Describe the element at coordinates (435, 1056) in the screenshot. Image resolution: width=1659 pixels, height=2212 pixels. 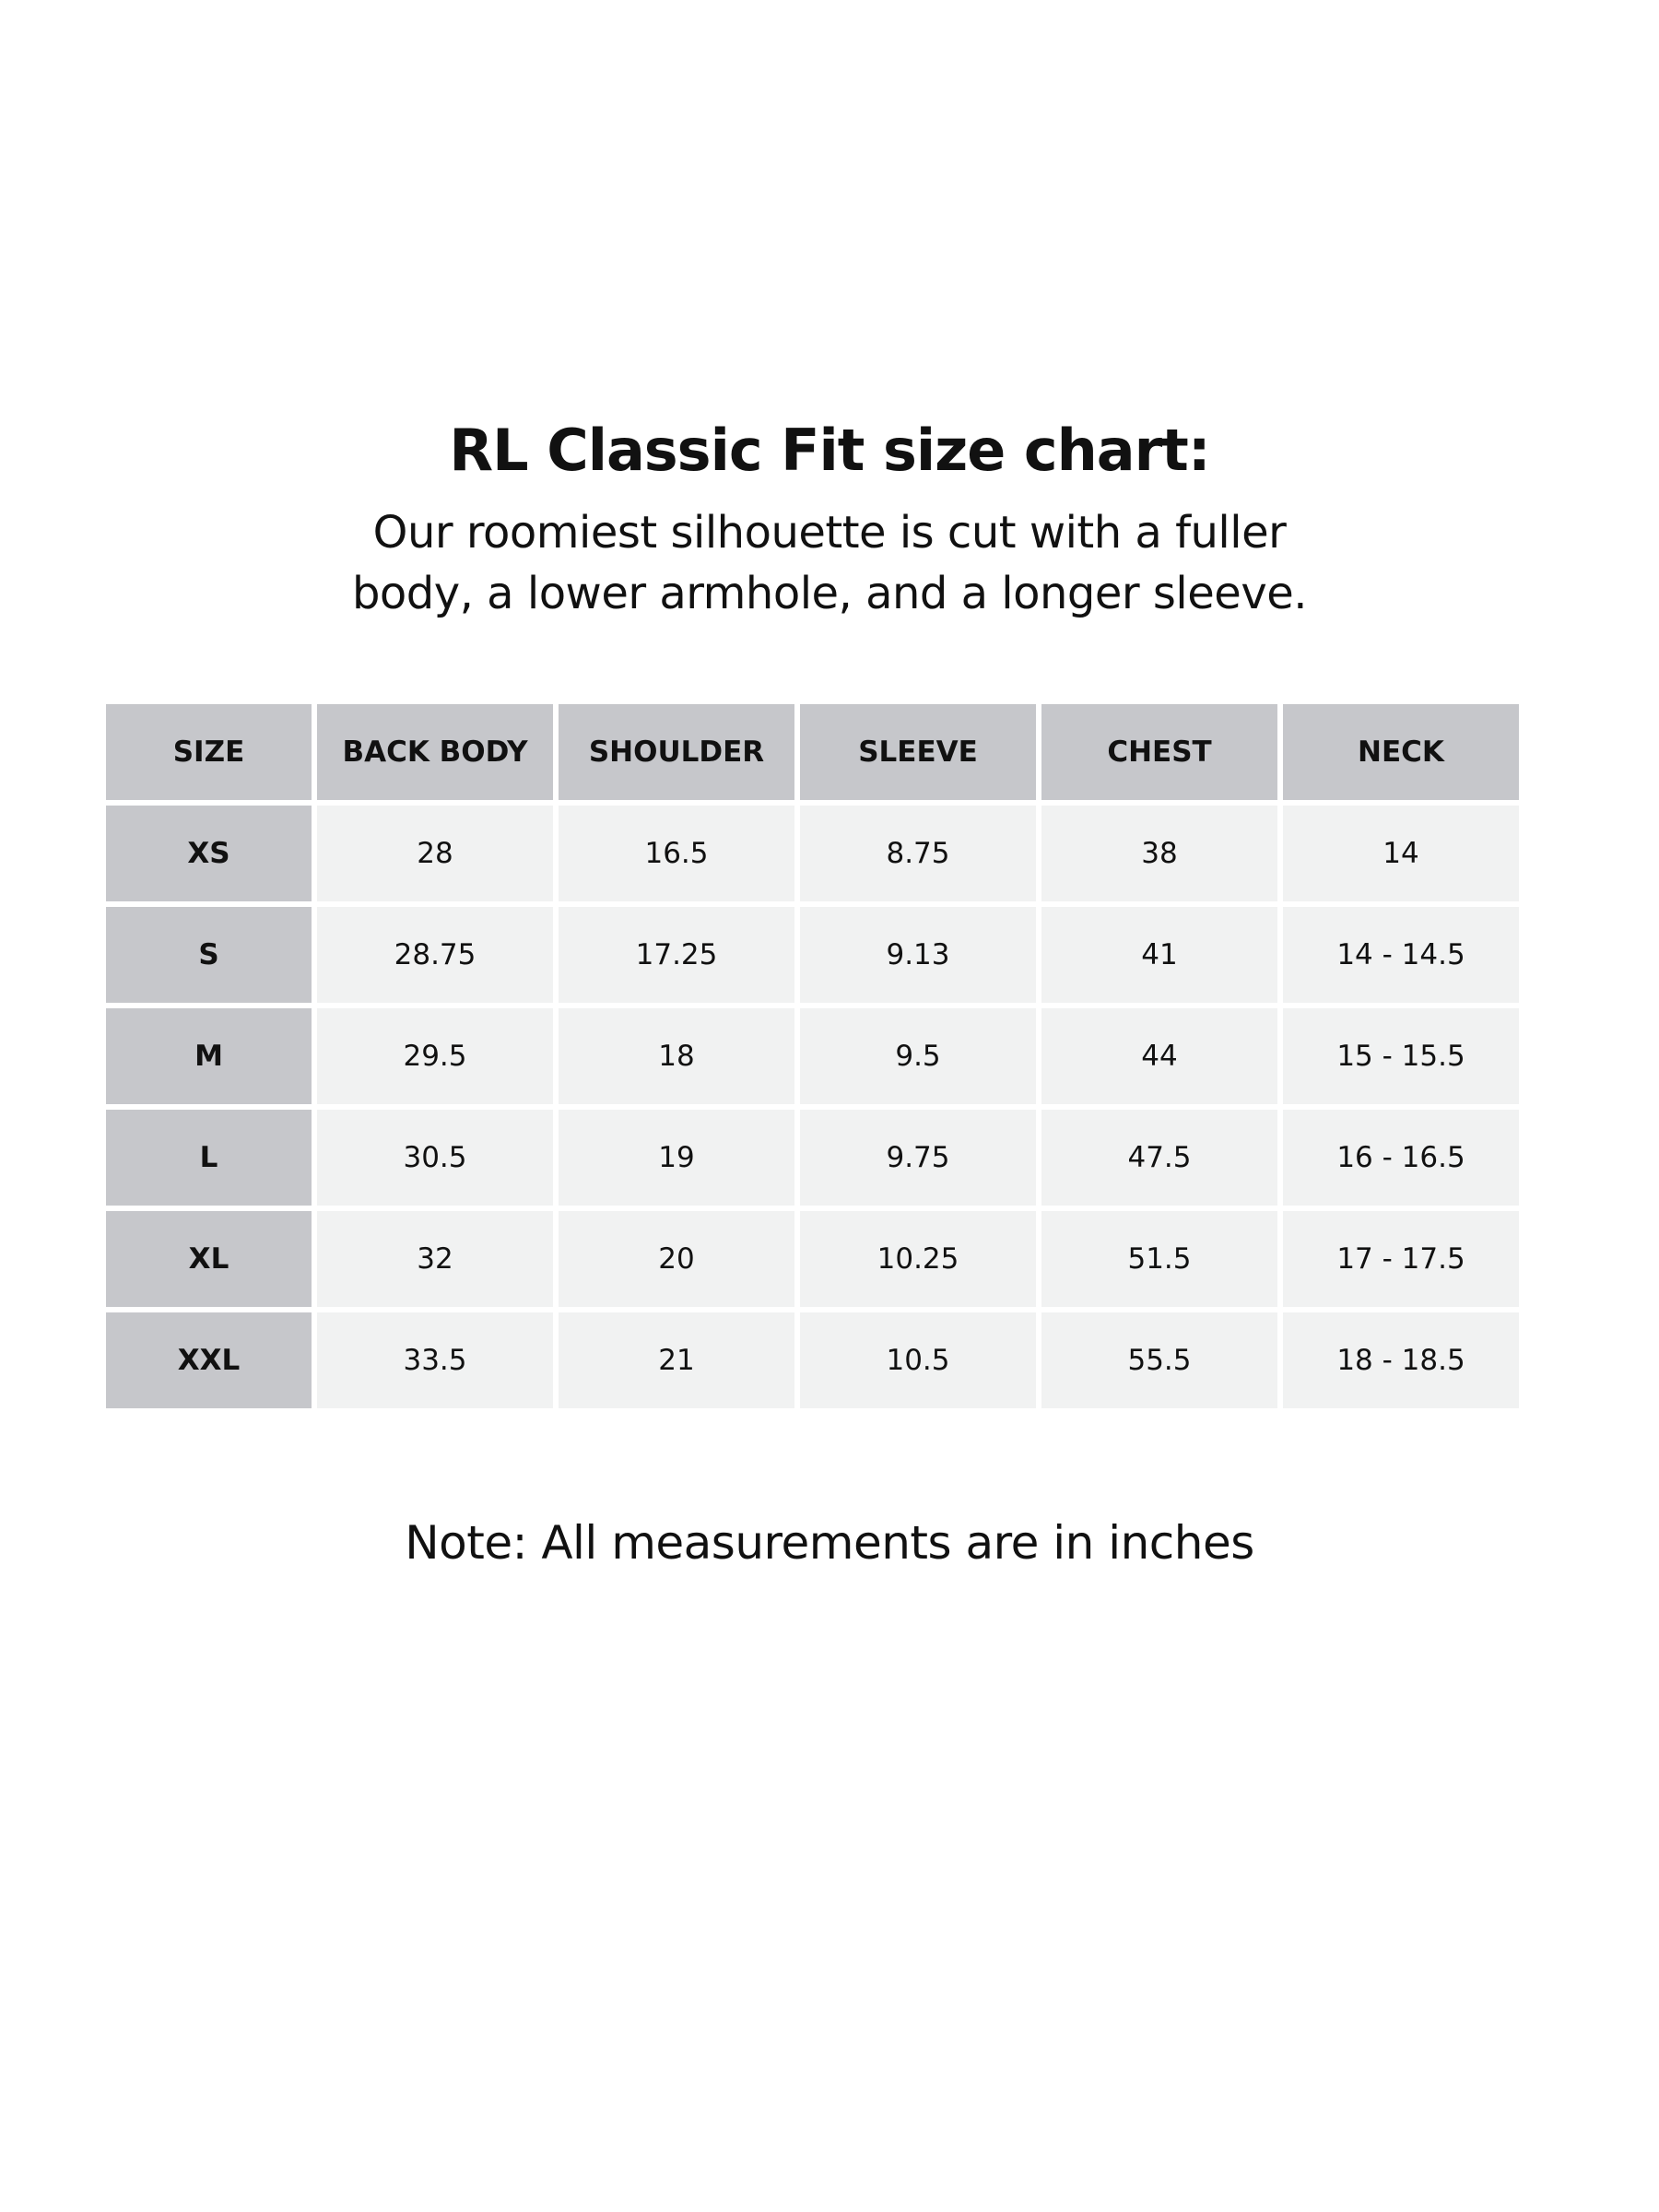
I see `table-cell: 29.5` at that location.